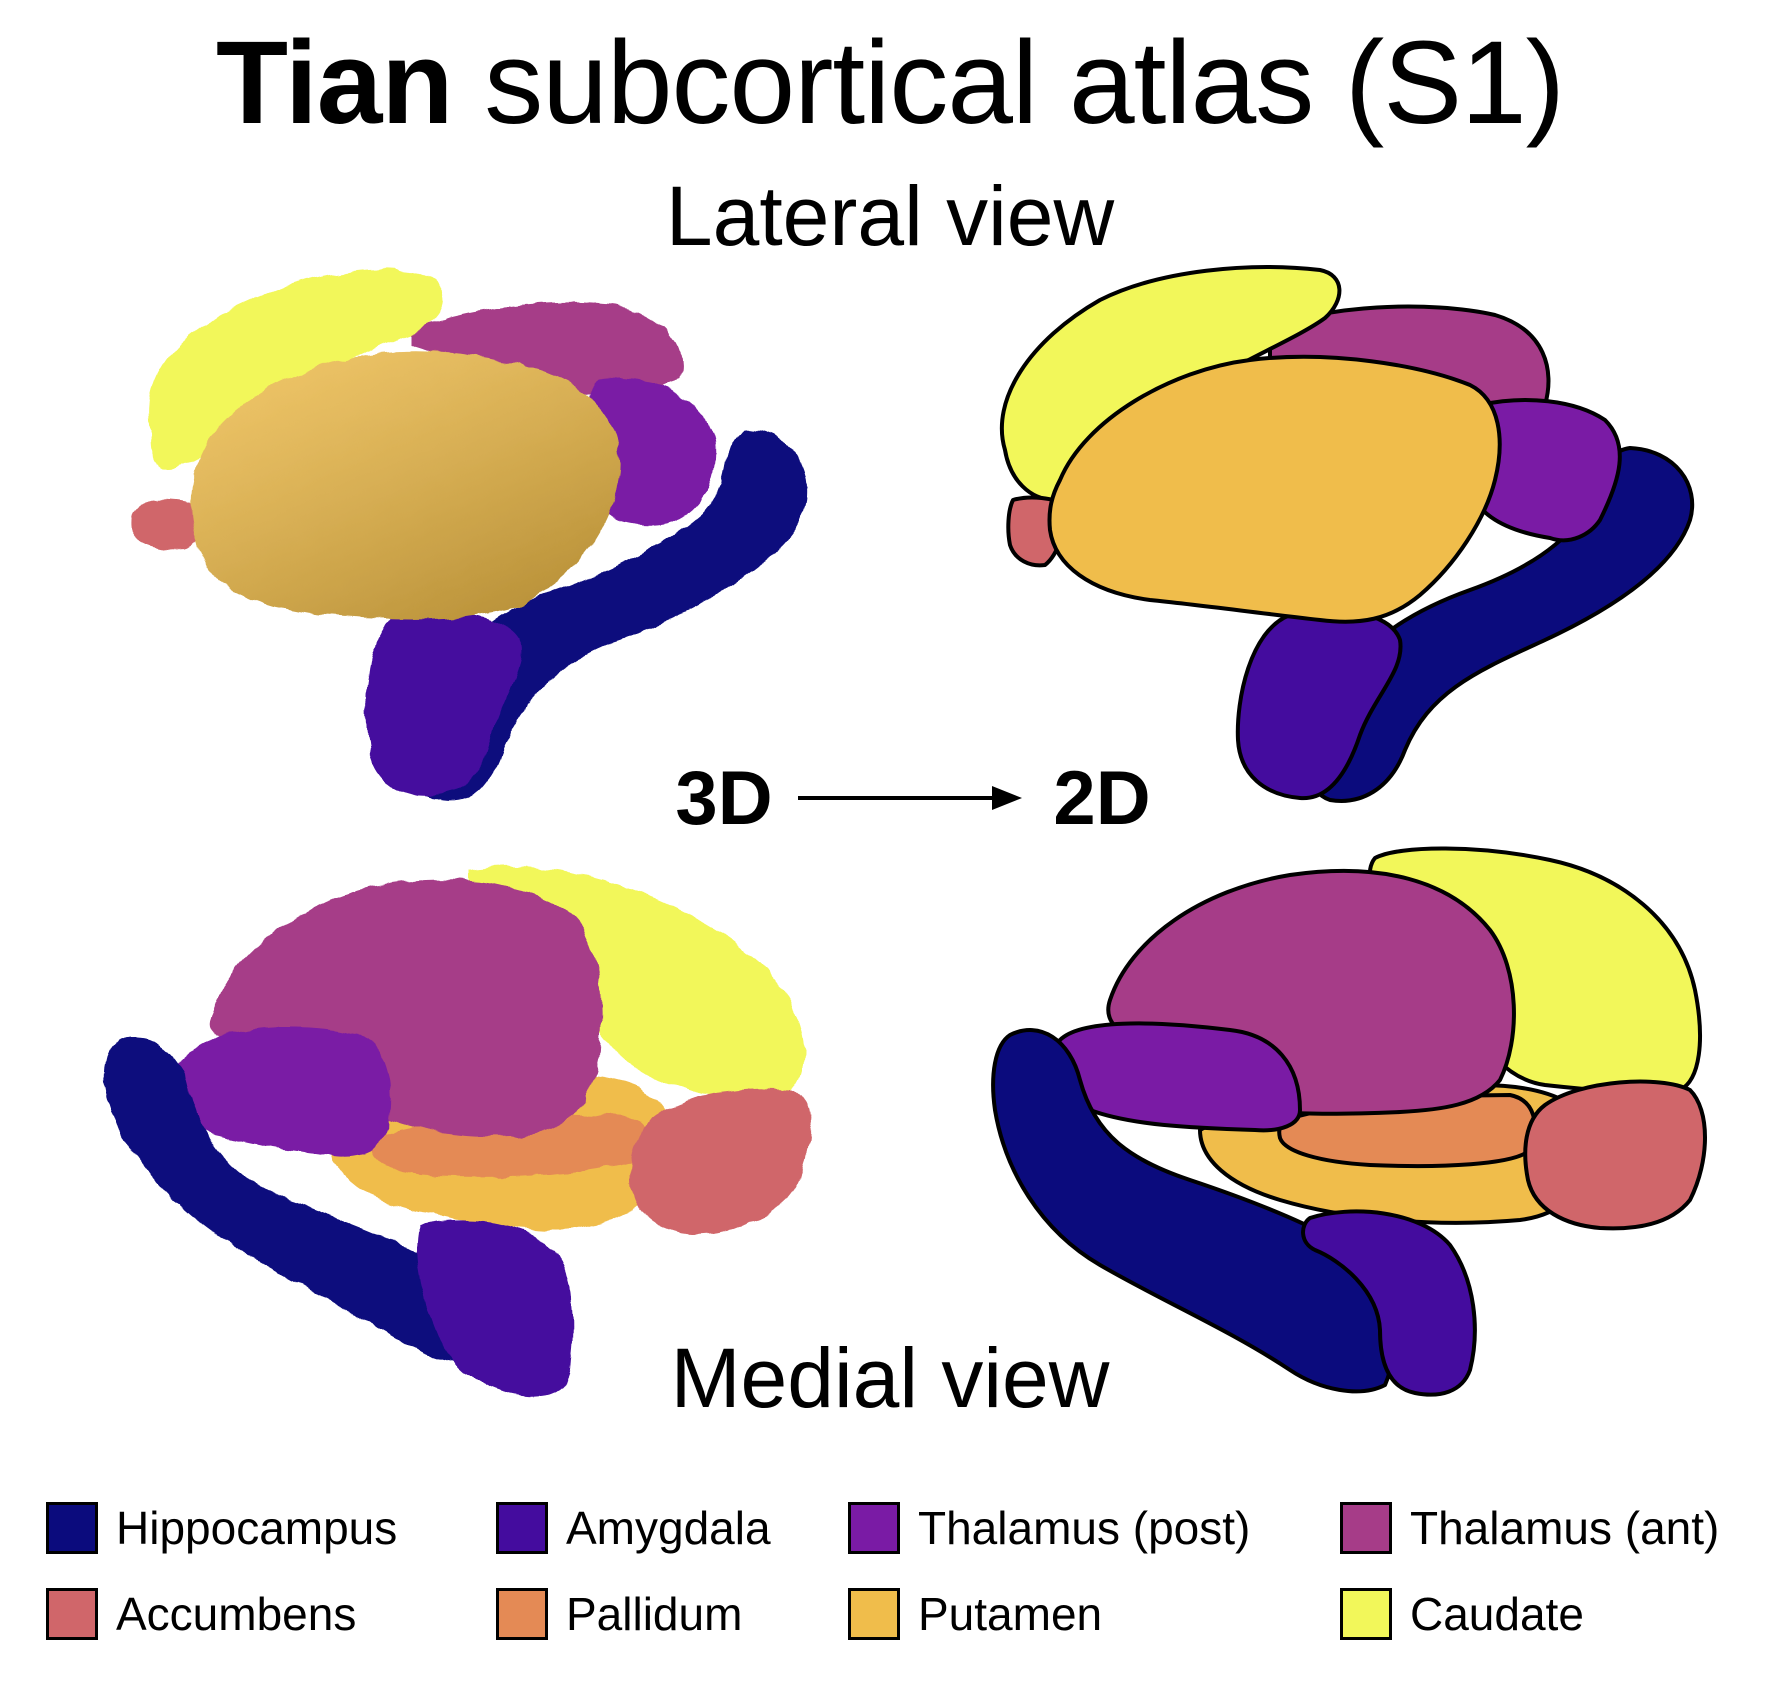 This screenshot has height=1687, width=1780. I want to click on legend-item-hippocampus: Hippocampus, so click(221, 1528).